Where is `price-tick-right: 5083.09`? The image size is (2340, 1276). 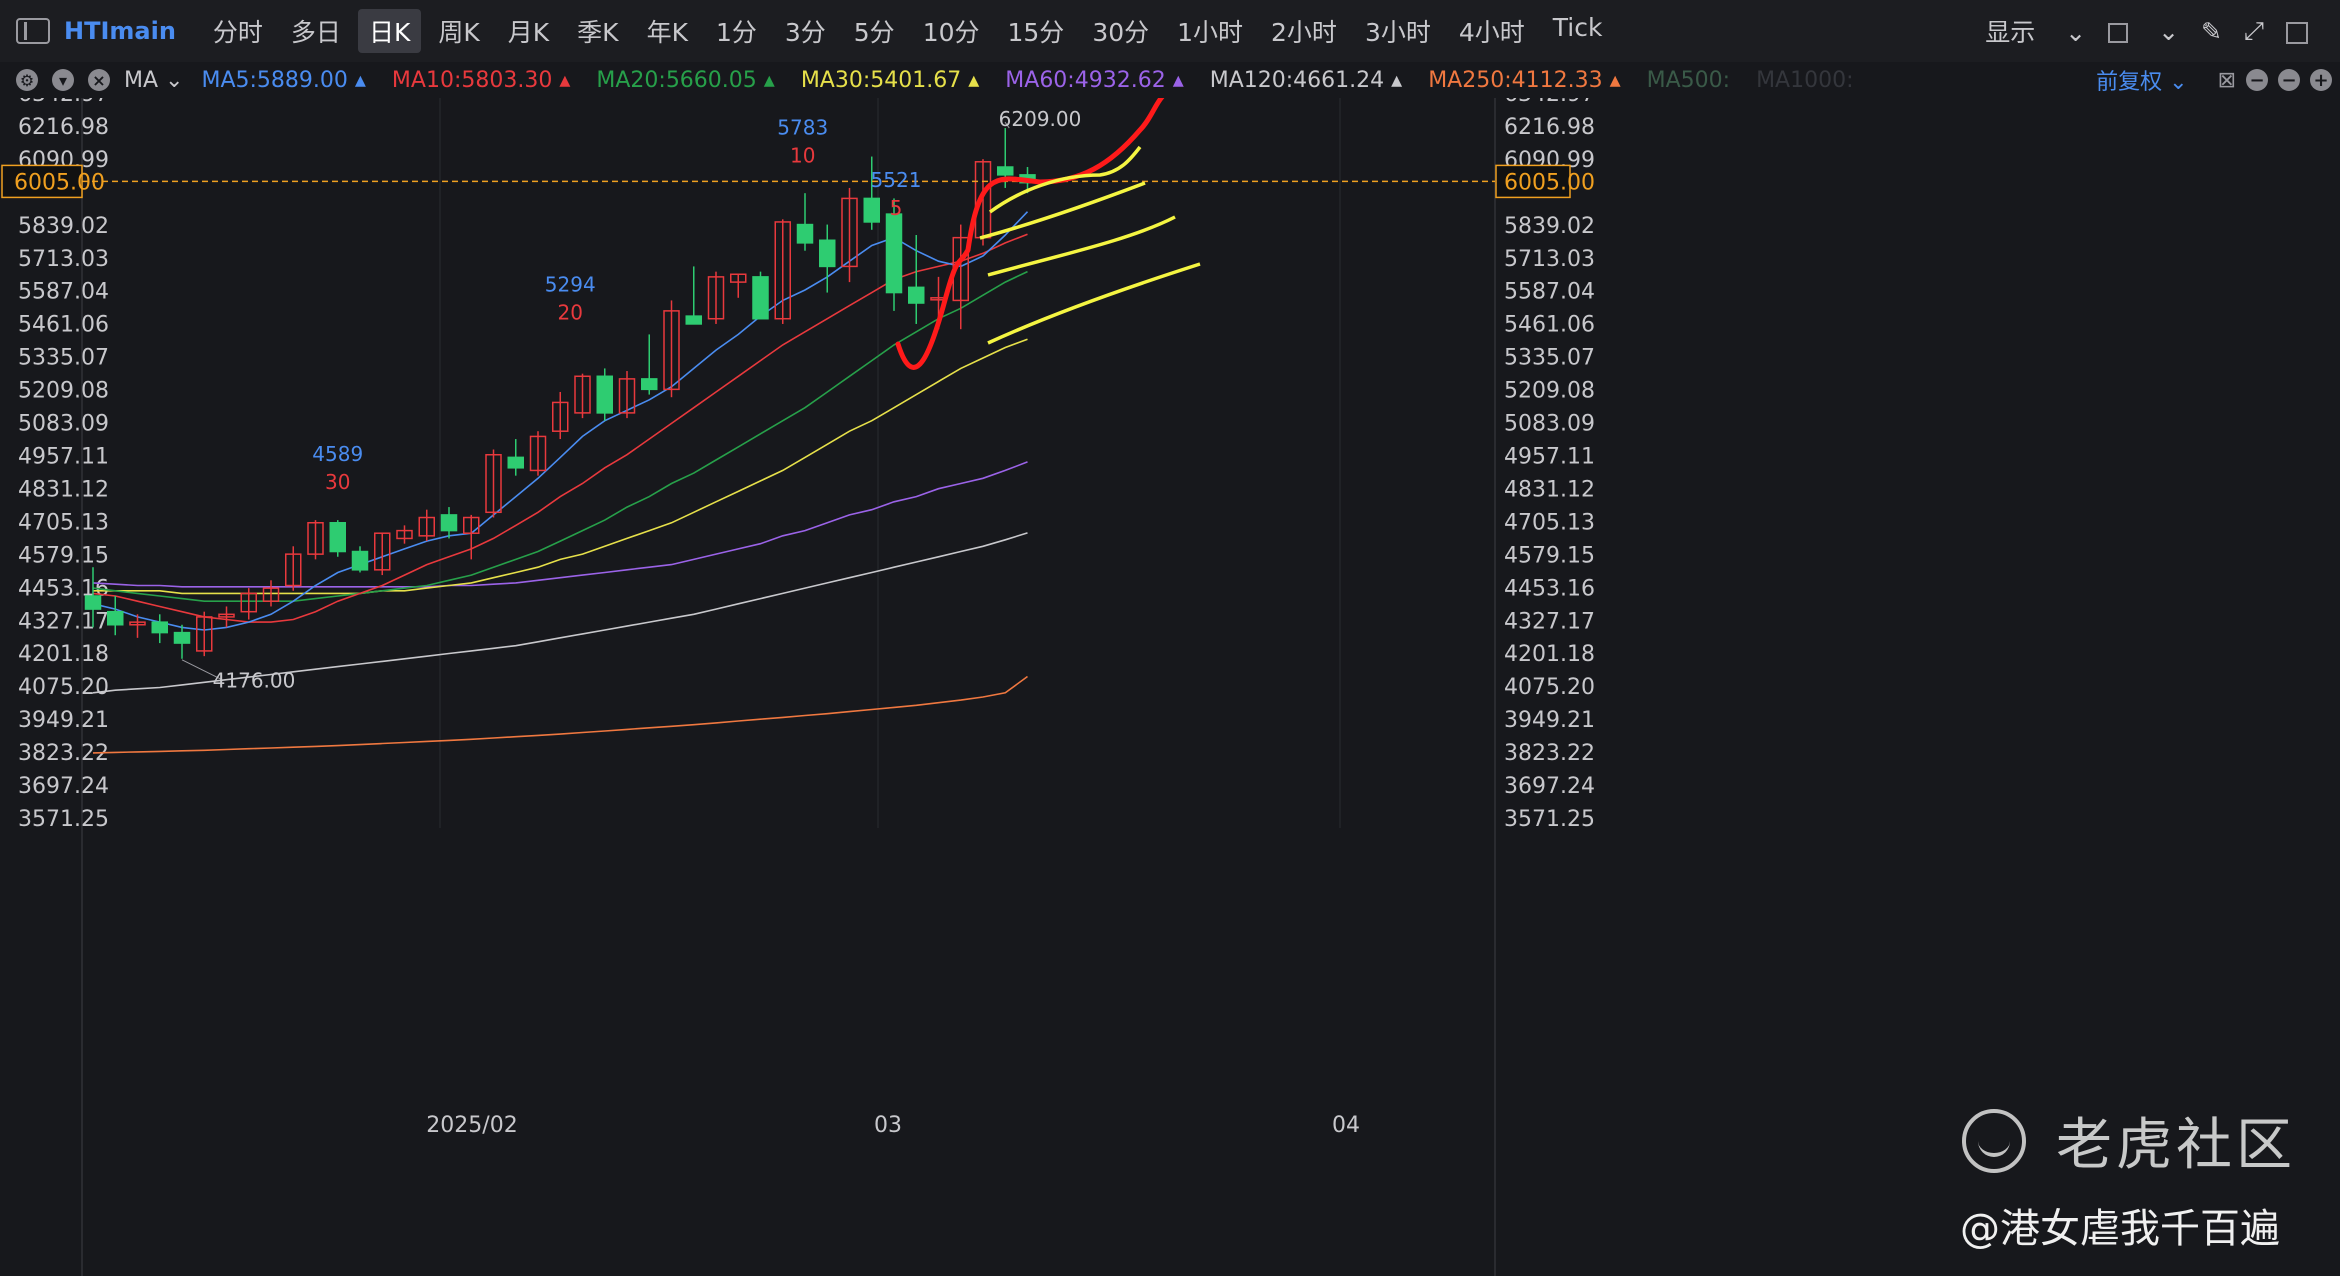
price-tick-right: 5083.09 is located at coordinates (1549, 424).